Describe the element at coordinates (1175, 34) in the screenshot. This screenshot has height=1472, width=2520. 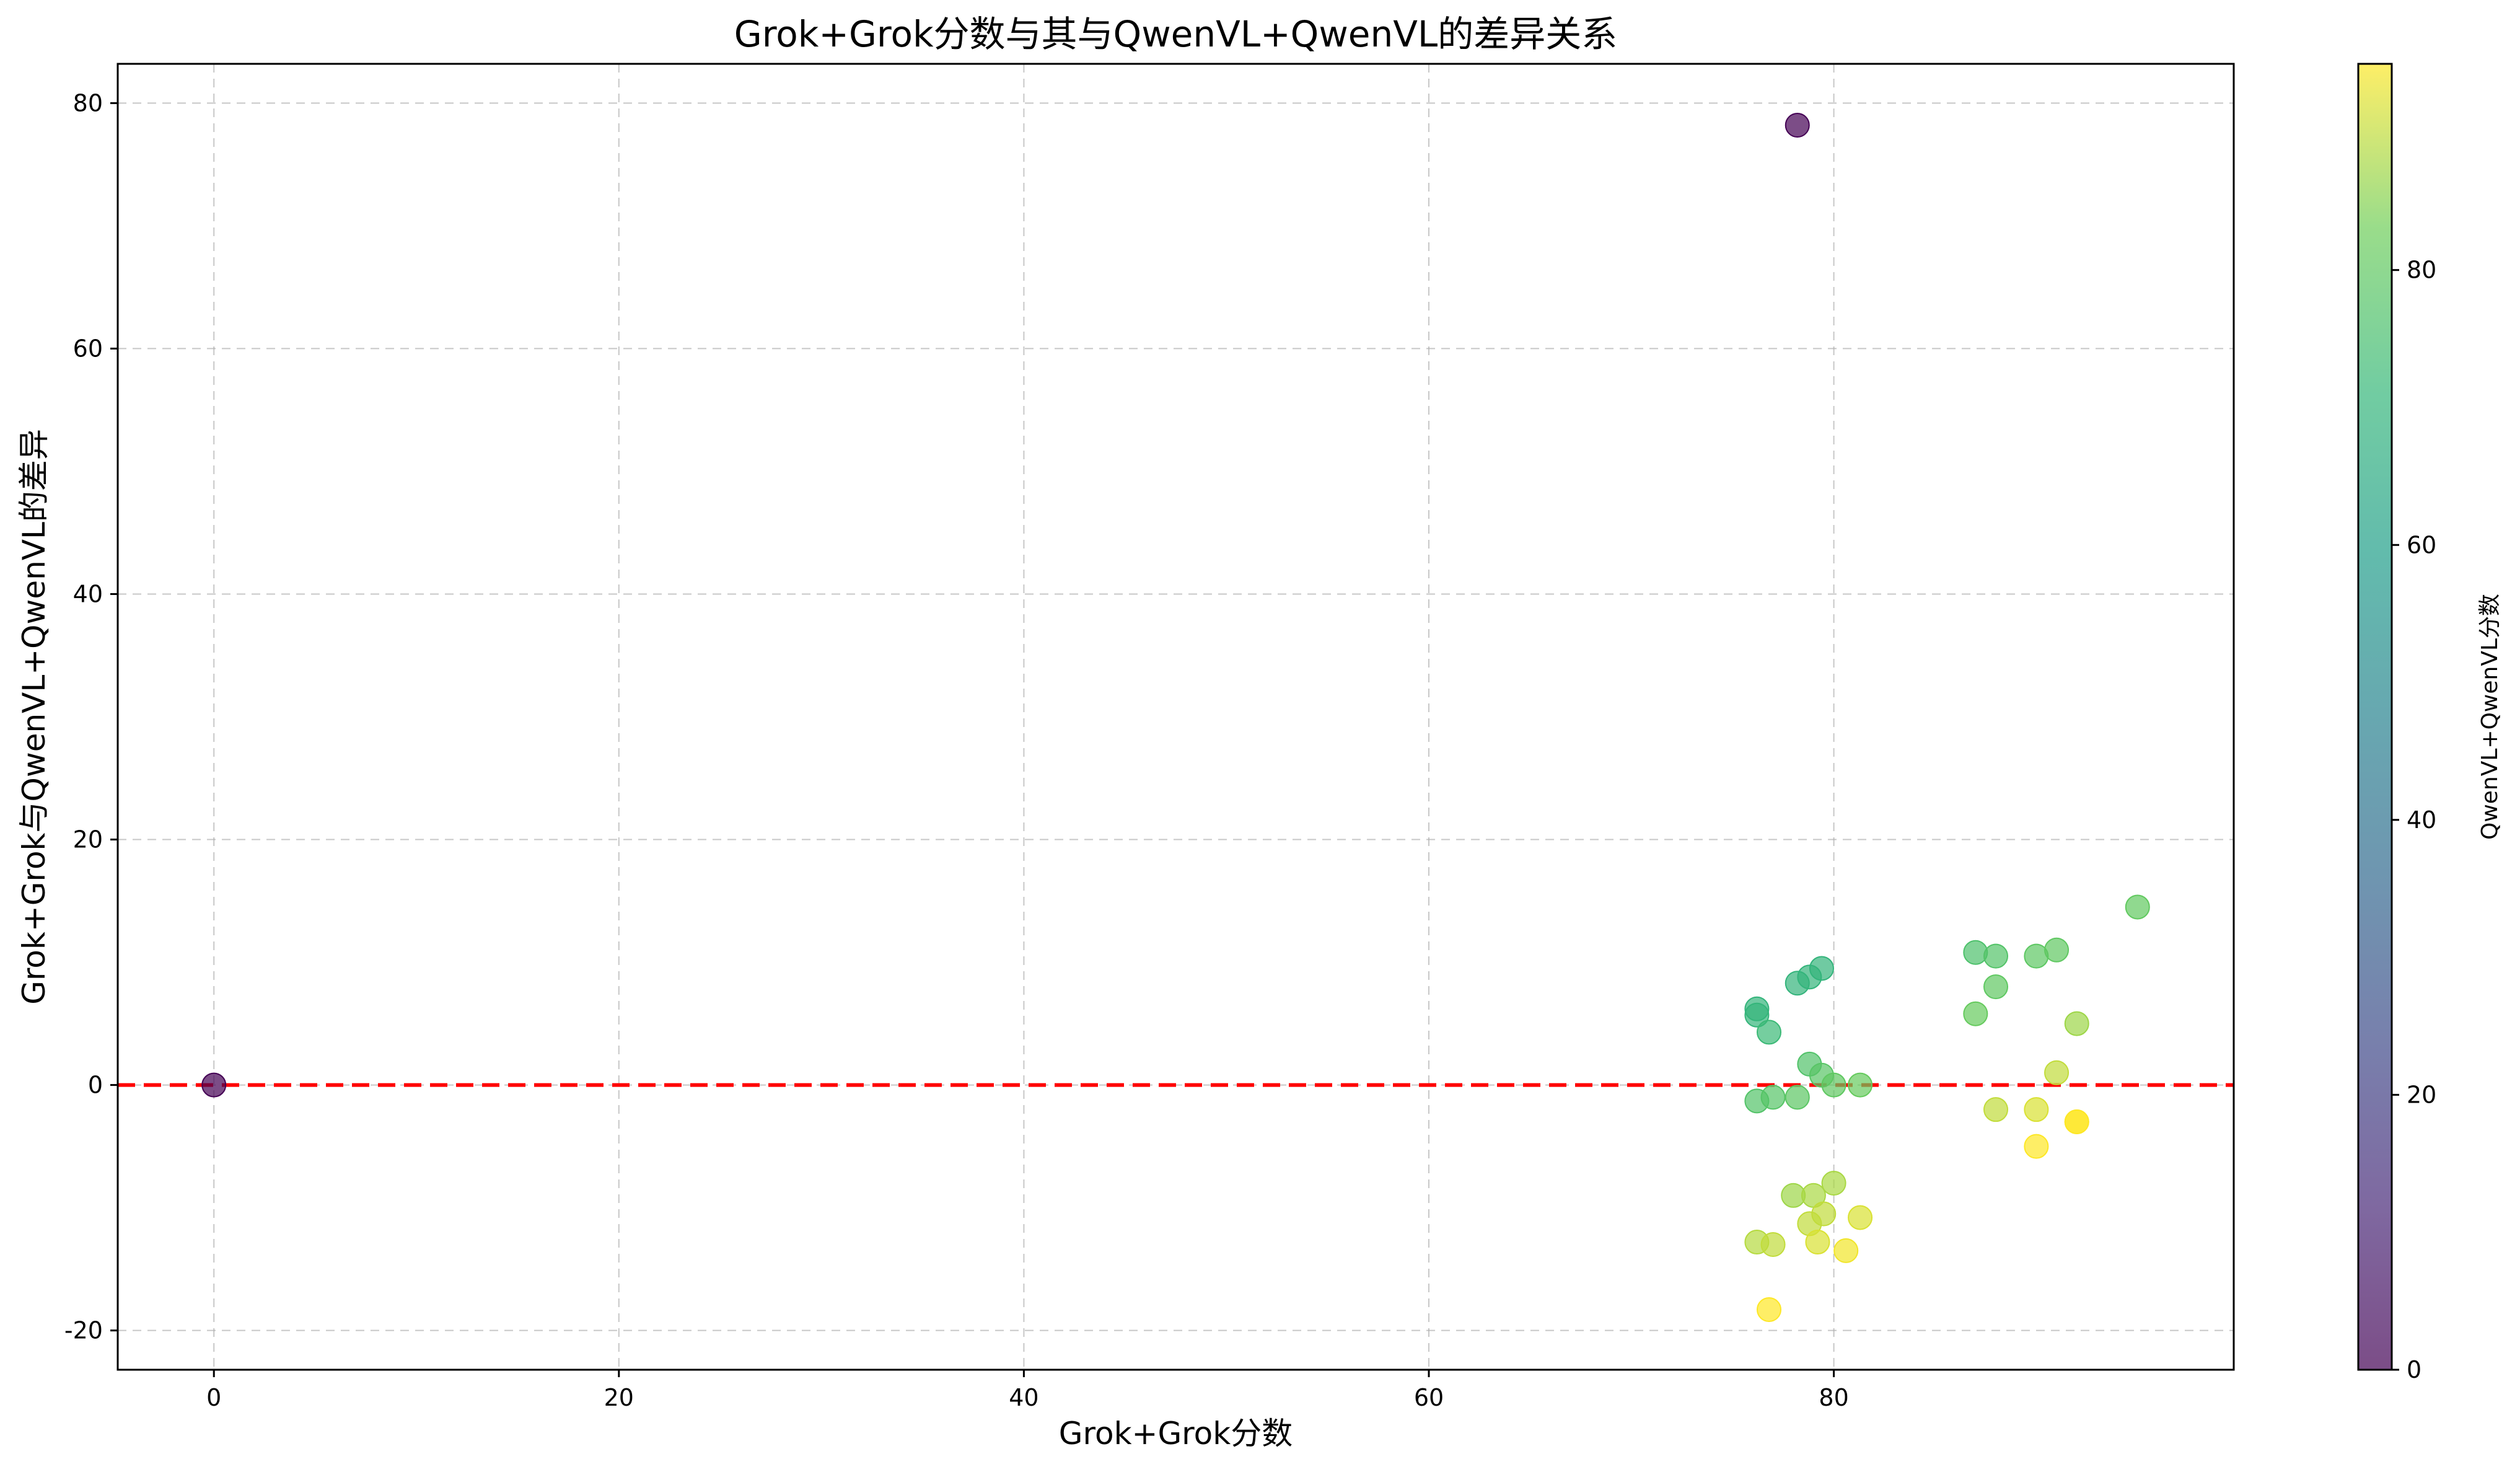
I see `chart-title: Grok+Grok分数与其与QwenVL+QwenVL的差异关系` at that location.